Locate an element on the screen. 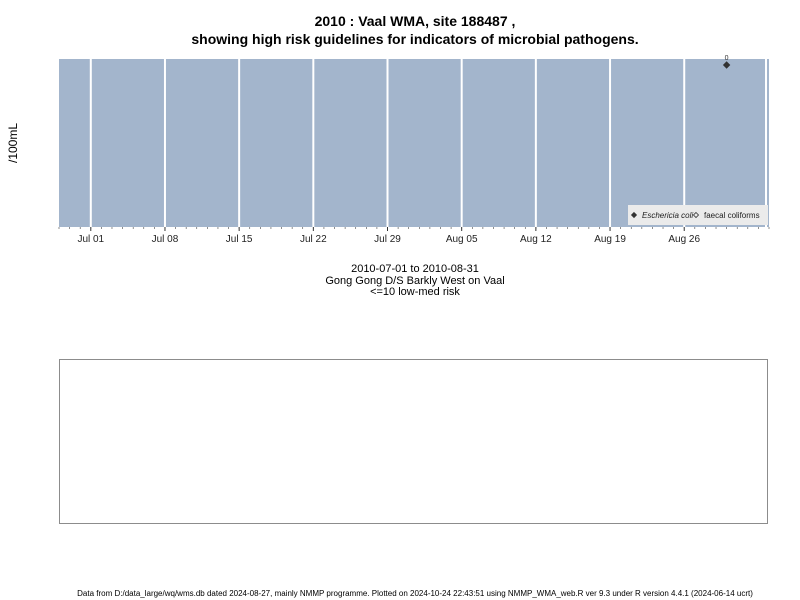  x-tick-label: Aug 12 is located at coordinates (536, 239).